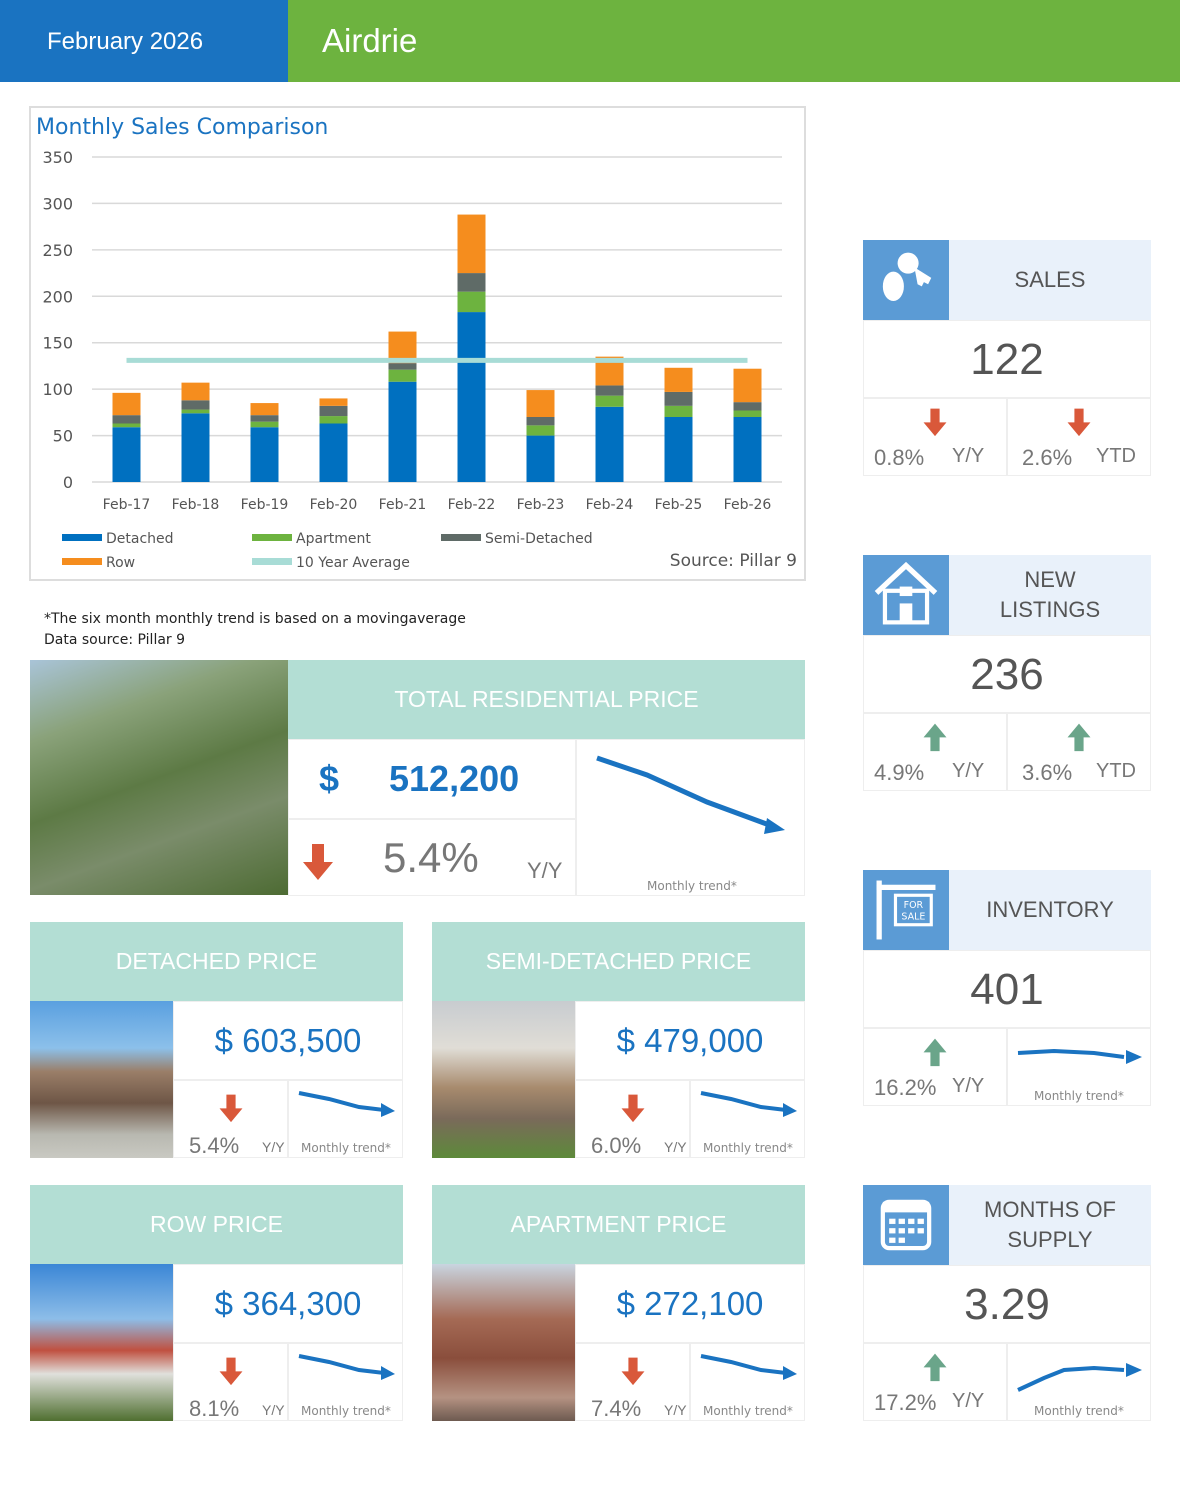  I want to click on total-price-value: 512,200, so click(454, 778).